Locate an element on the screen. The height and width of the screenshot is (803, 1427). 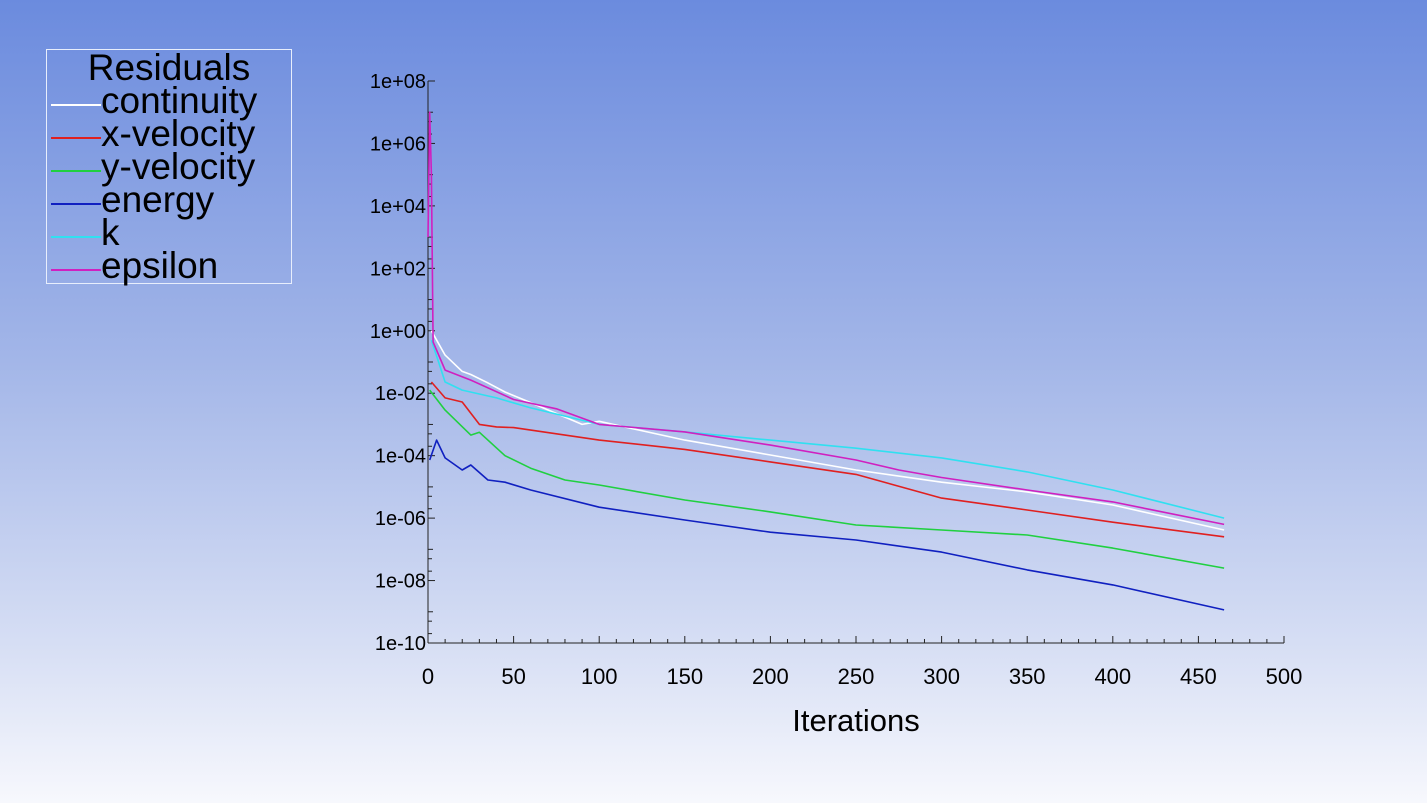
x-tick-label: 450 is located at coordinates (1198, 676).